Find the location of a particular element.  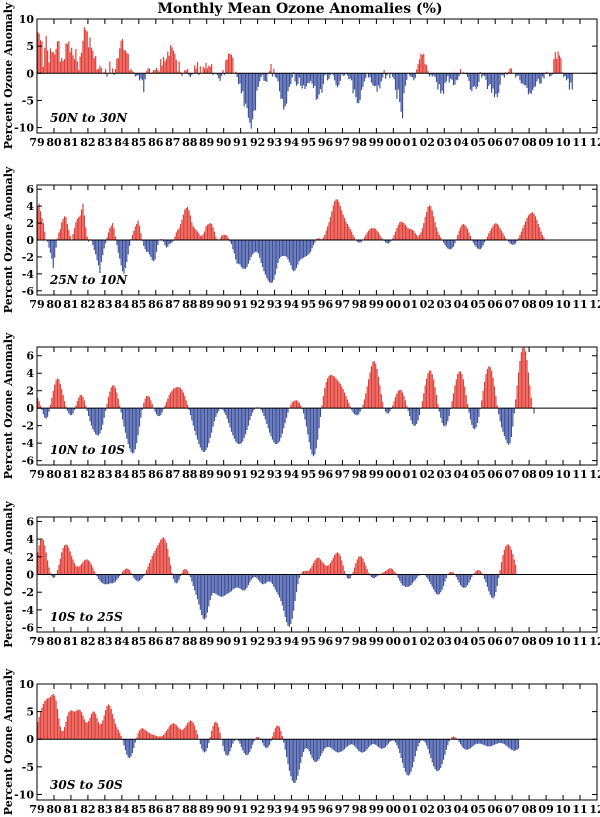

x-tick-label: 08 is located at coordinates (529, 304).